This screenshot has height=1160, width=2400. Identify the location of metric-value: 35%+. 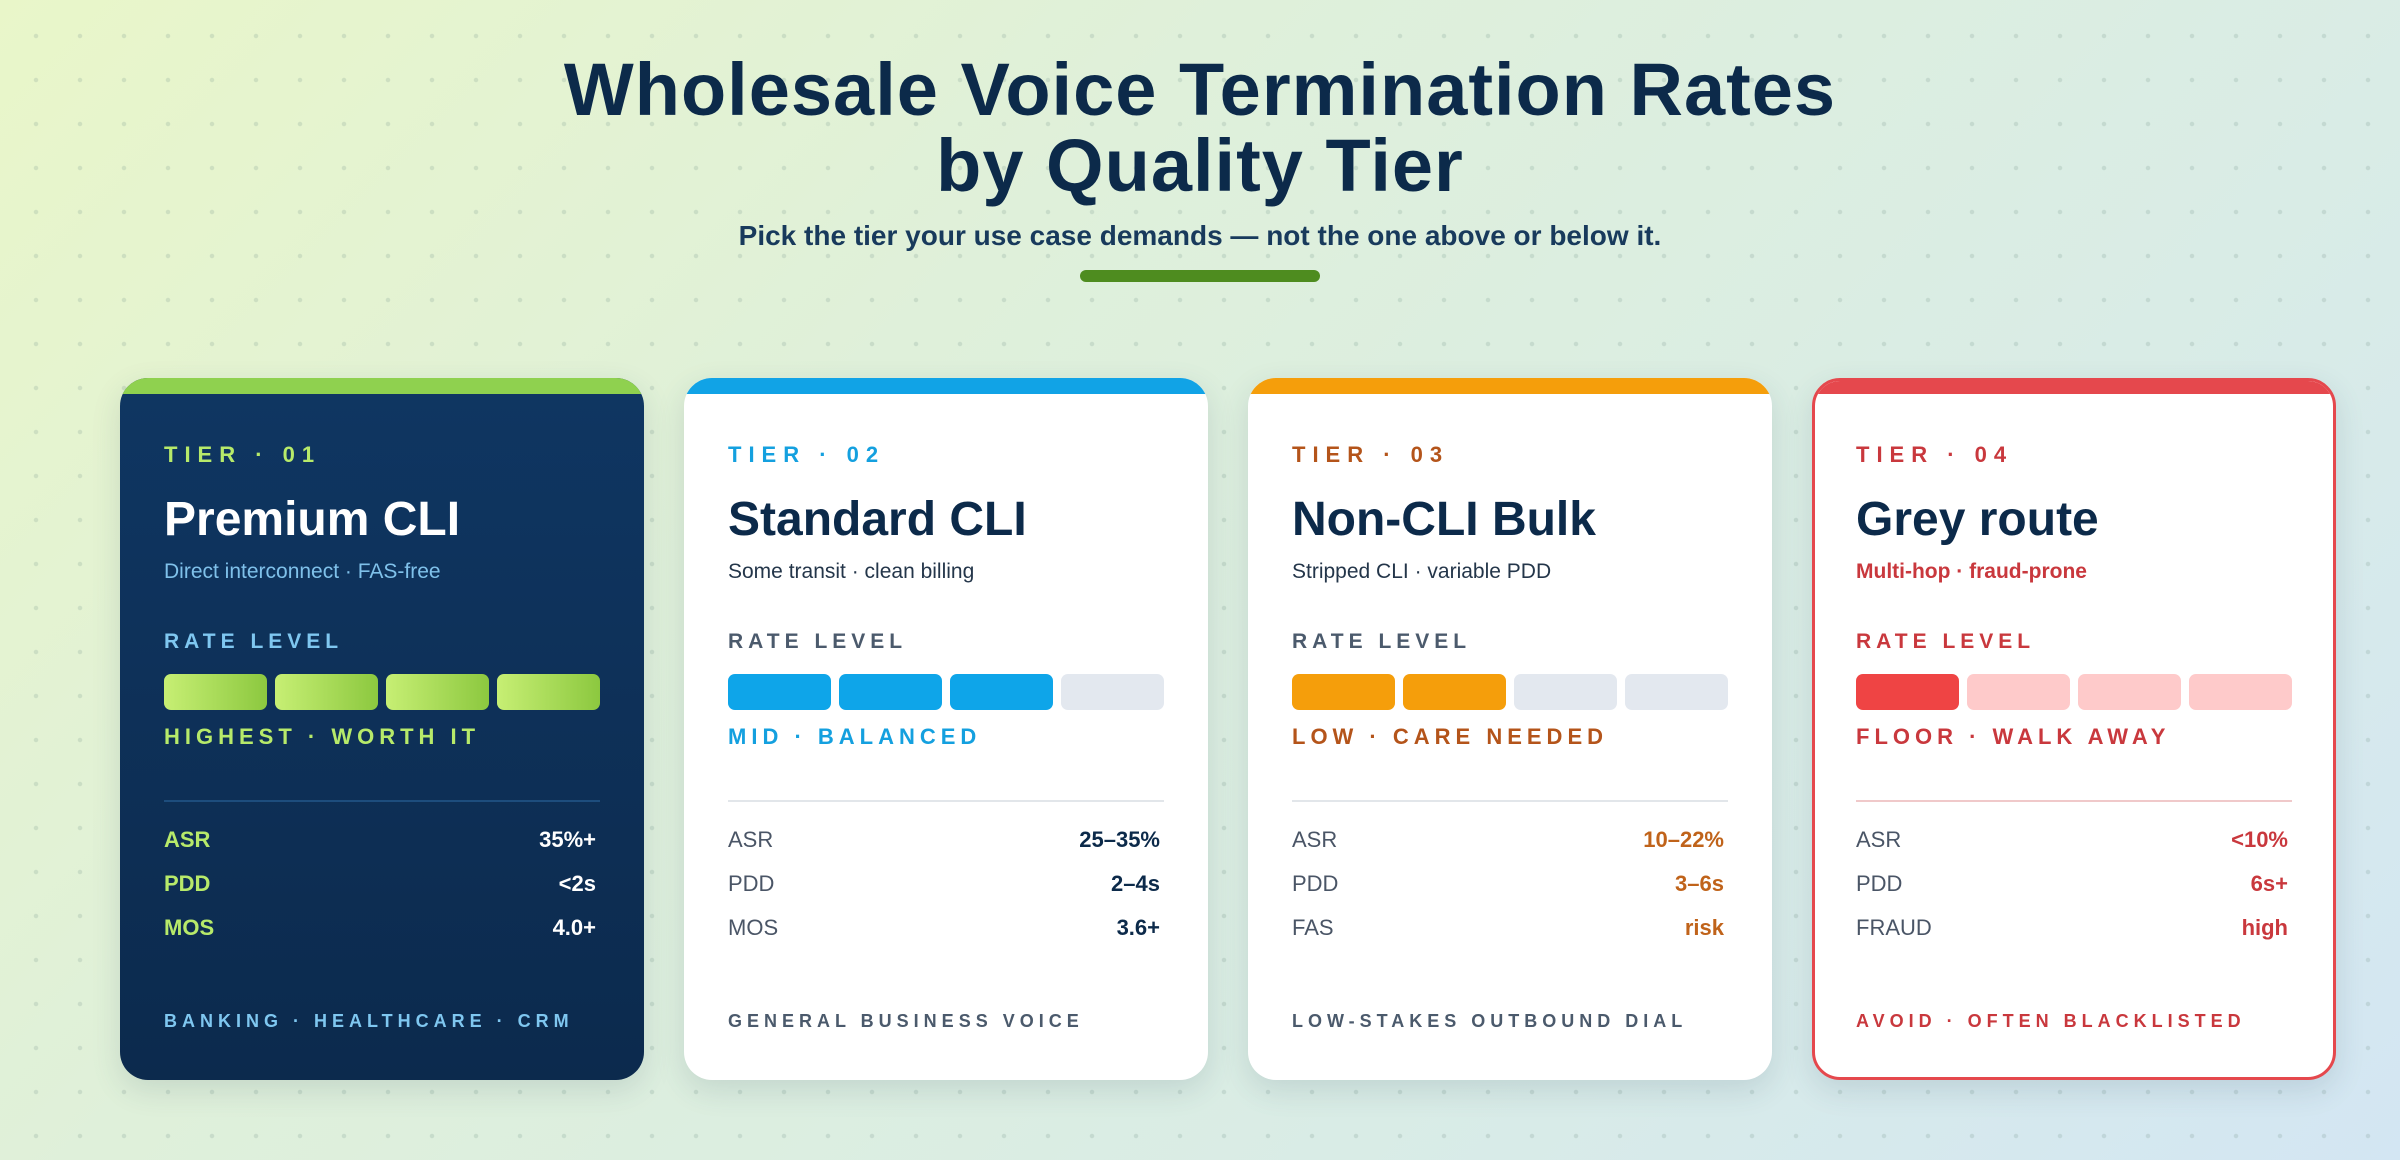
(567, 839).